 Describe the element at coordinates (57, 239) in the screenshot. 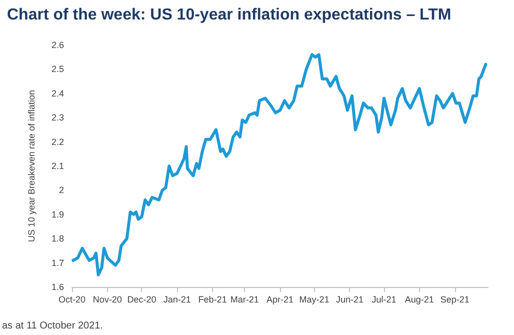

I see `y-tick-label: 1.8` at that location.